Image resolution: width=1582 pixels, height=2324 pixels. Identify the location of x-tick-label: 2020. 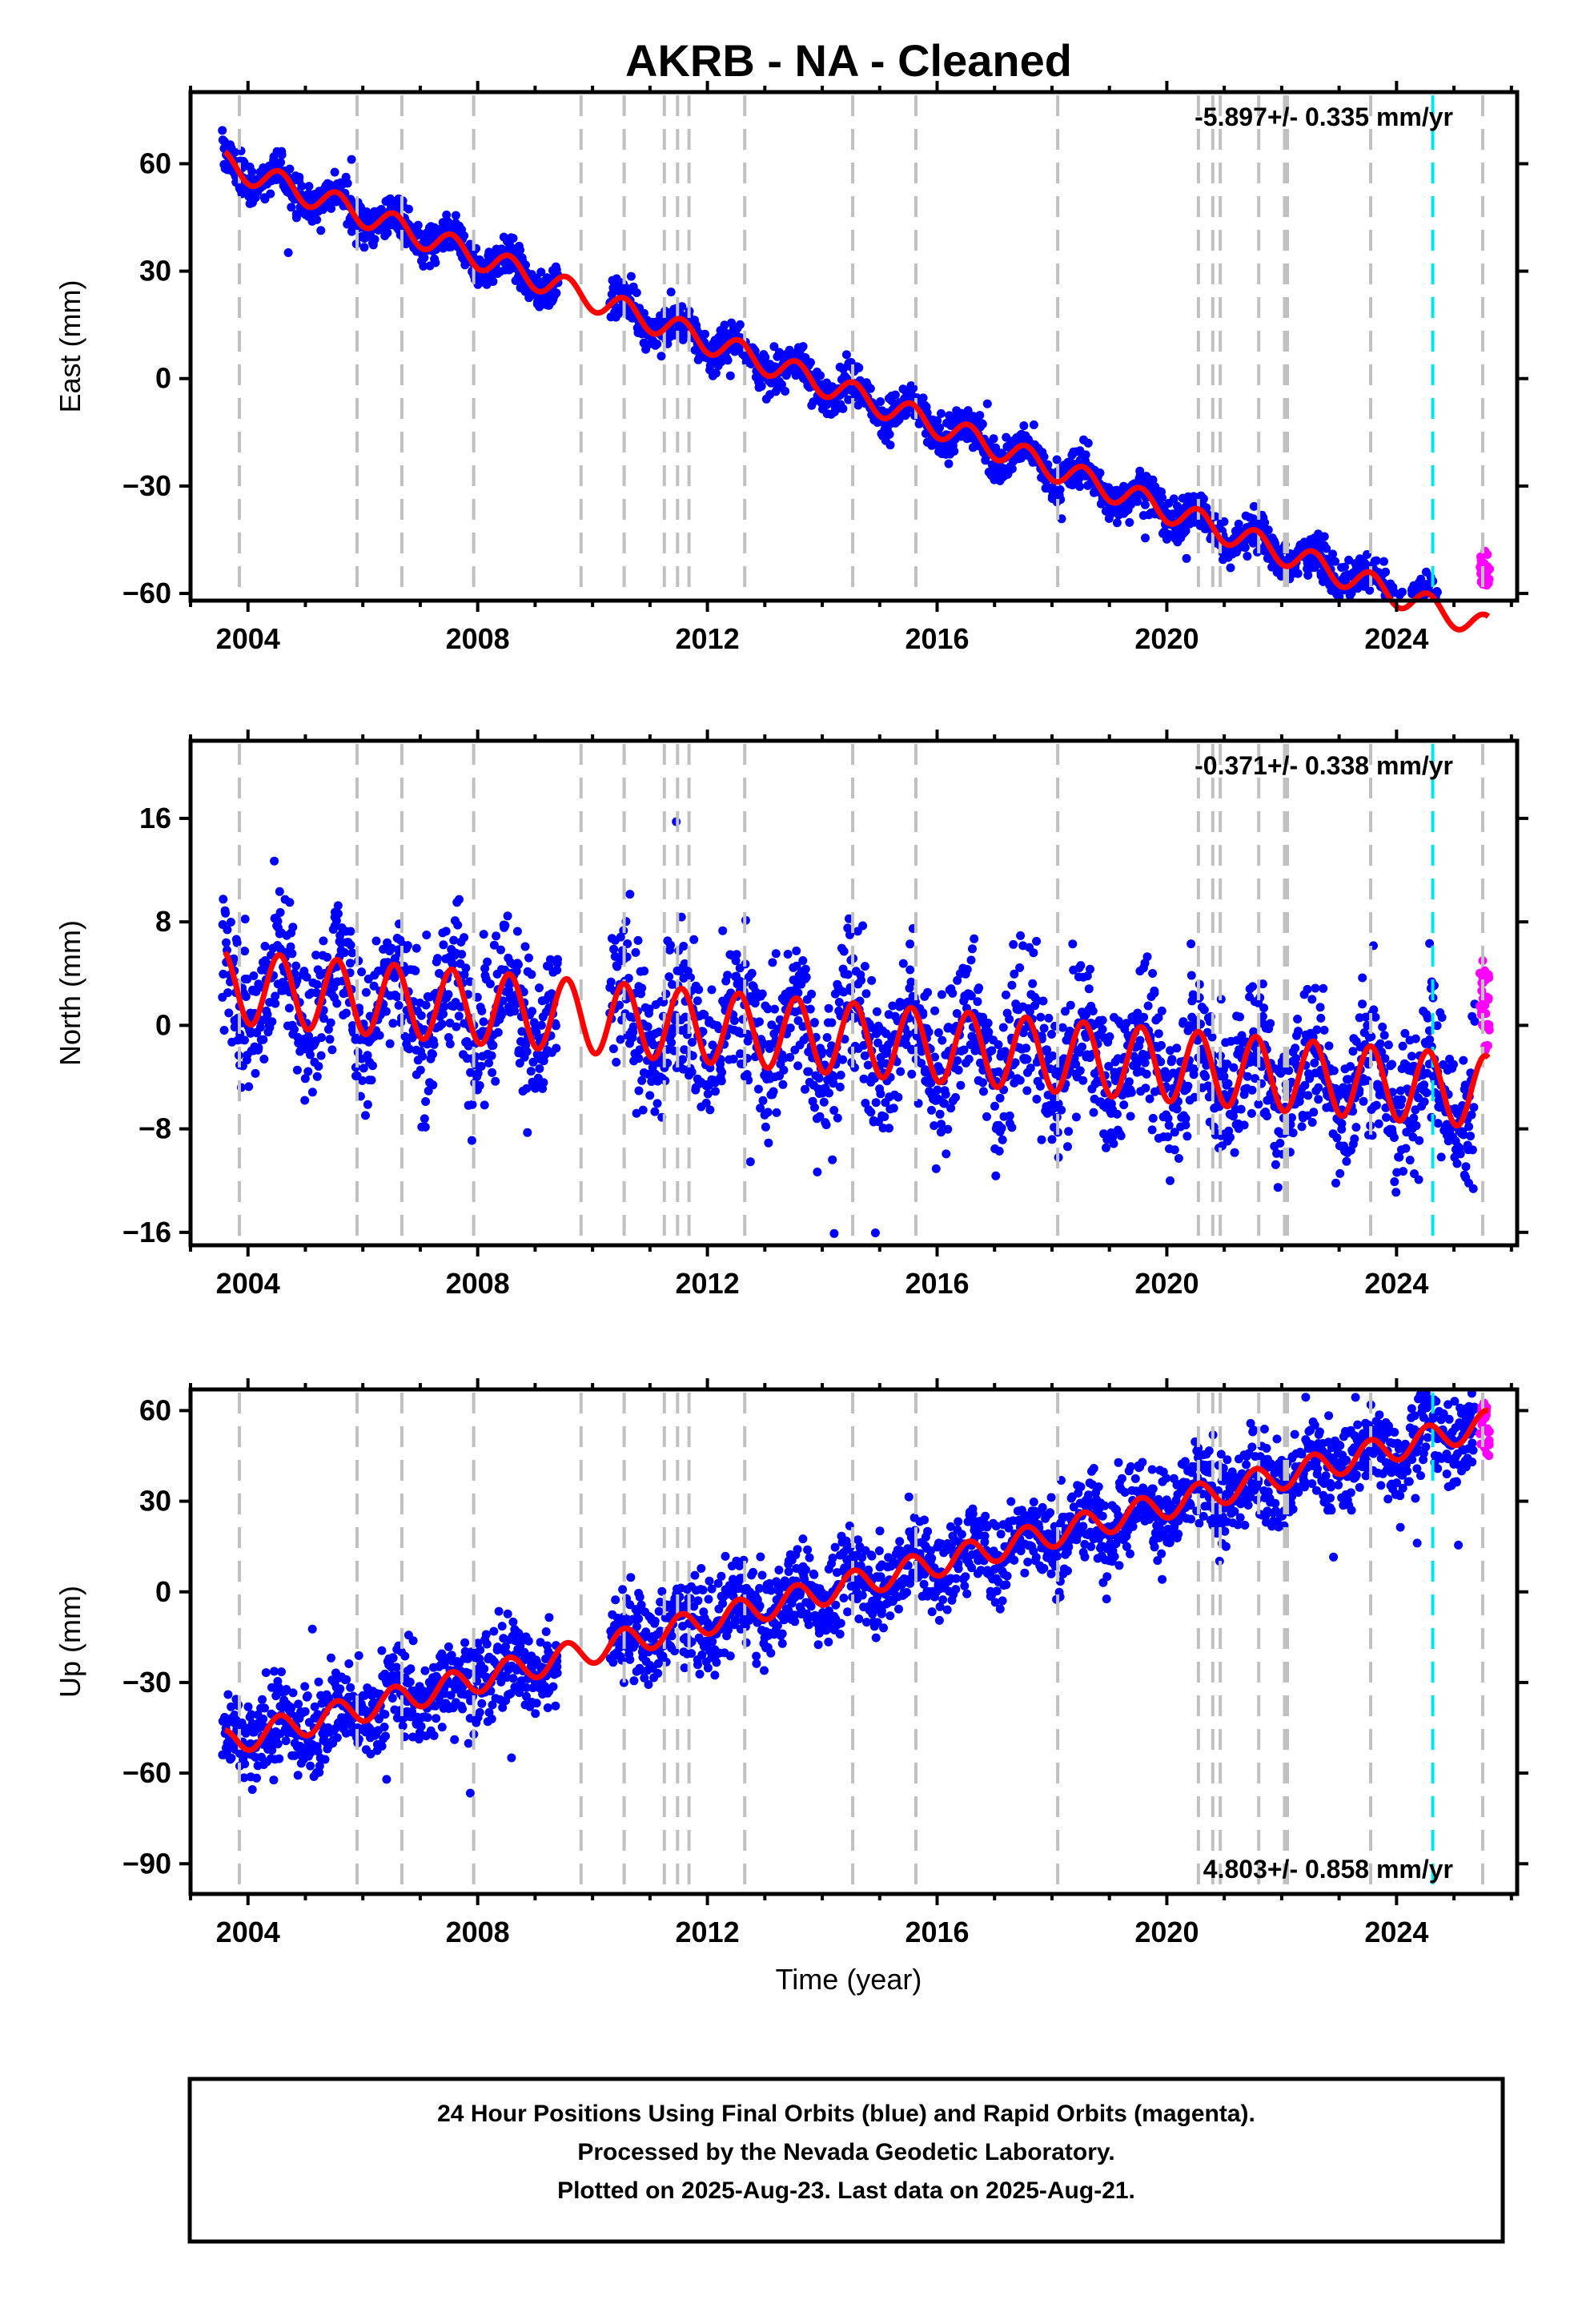
(1166, 1283).